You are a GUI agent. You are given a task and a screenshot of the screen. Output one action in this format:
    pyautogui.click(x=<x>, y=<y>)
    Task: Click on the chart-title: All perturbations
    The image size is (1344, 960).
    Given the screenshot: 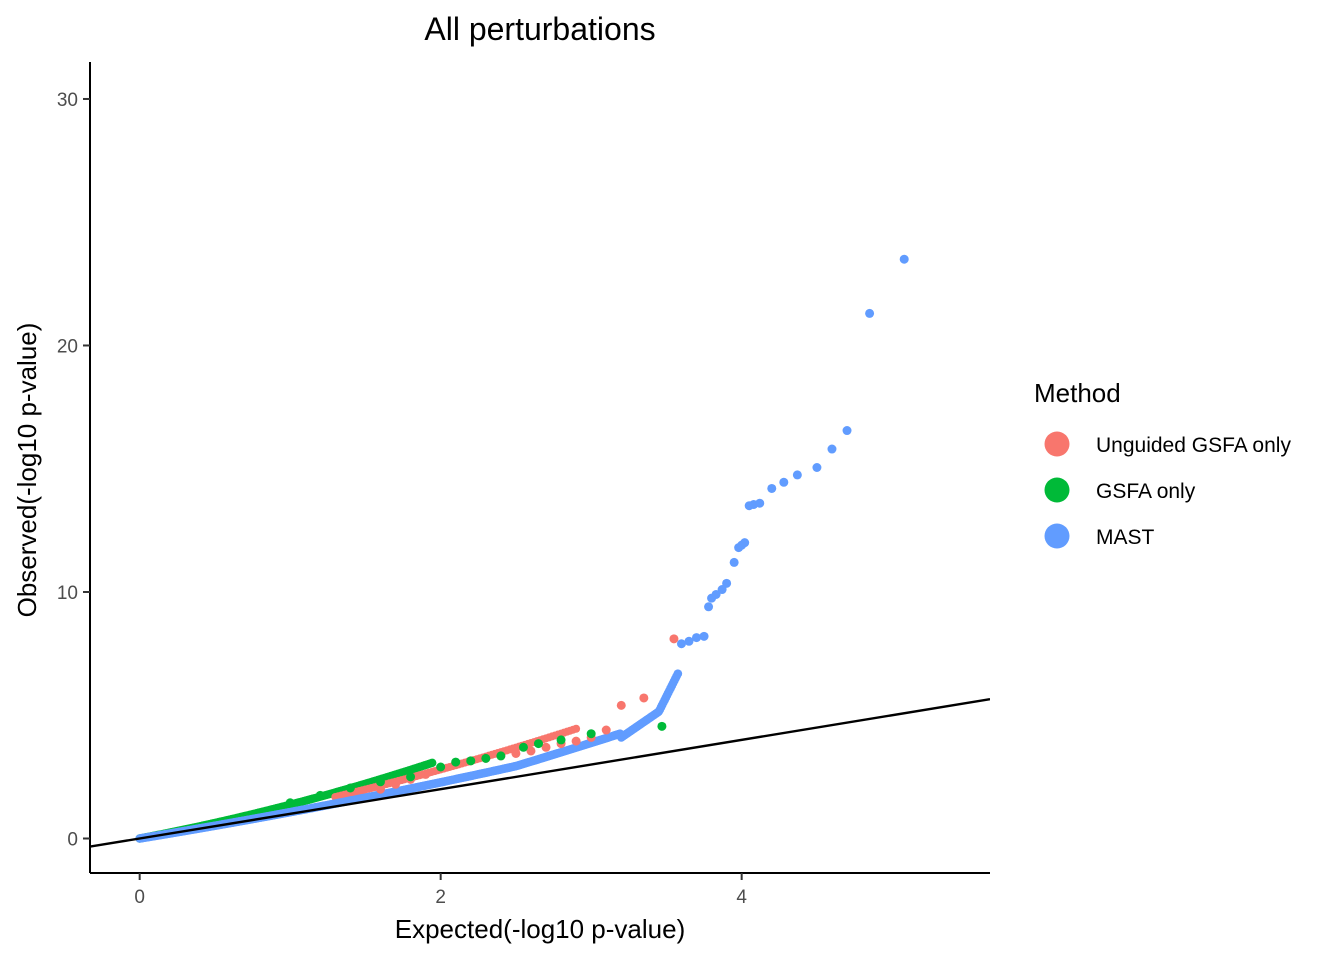 What is the action you would take?
    pyautogui.click(x=539, y=29)
    